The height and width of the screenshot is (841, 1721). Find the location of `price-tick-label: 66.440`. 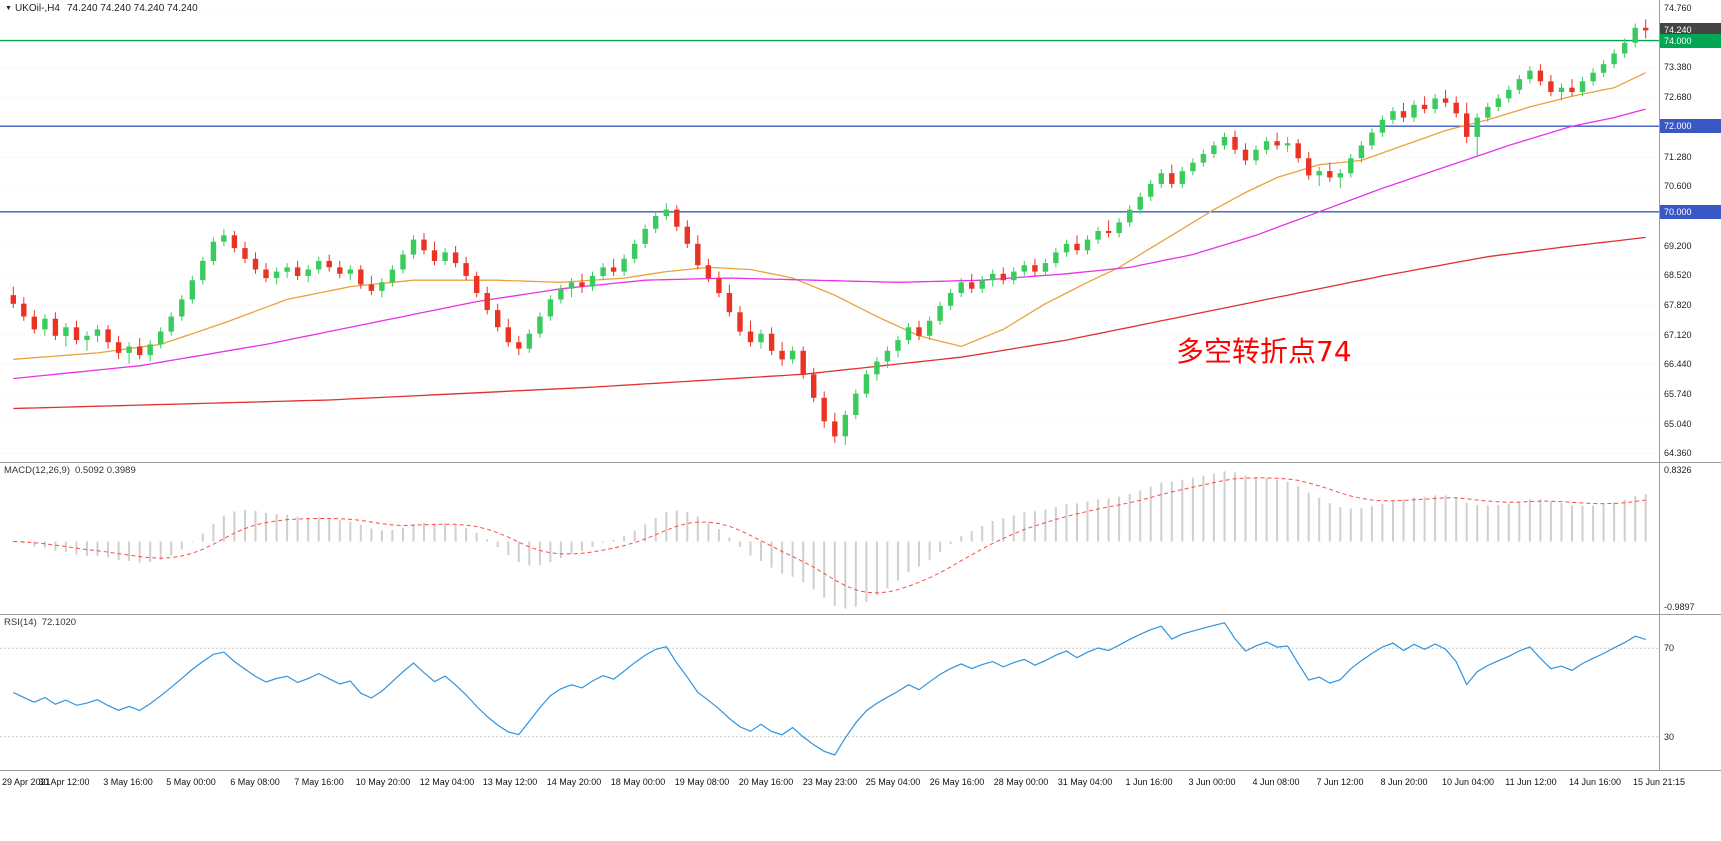

price-tick-label: 66.440 is located at coordinates (1678, 364).